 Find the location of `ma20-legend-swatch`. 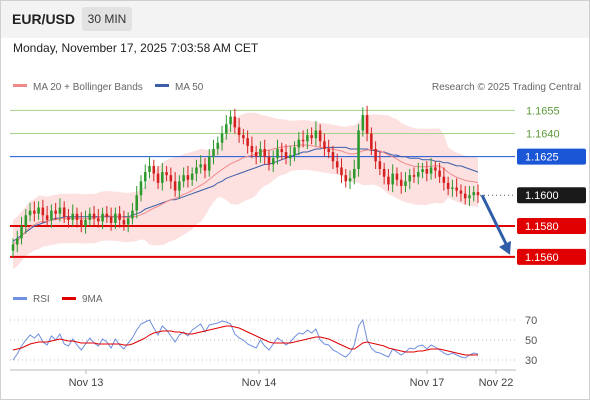

ma20-legend-swatch is located at coordinates (20, 85).